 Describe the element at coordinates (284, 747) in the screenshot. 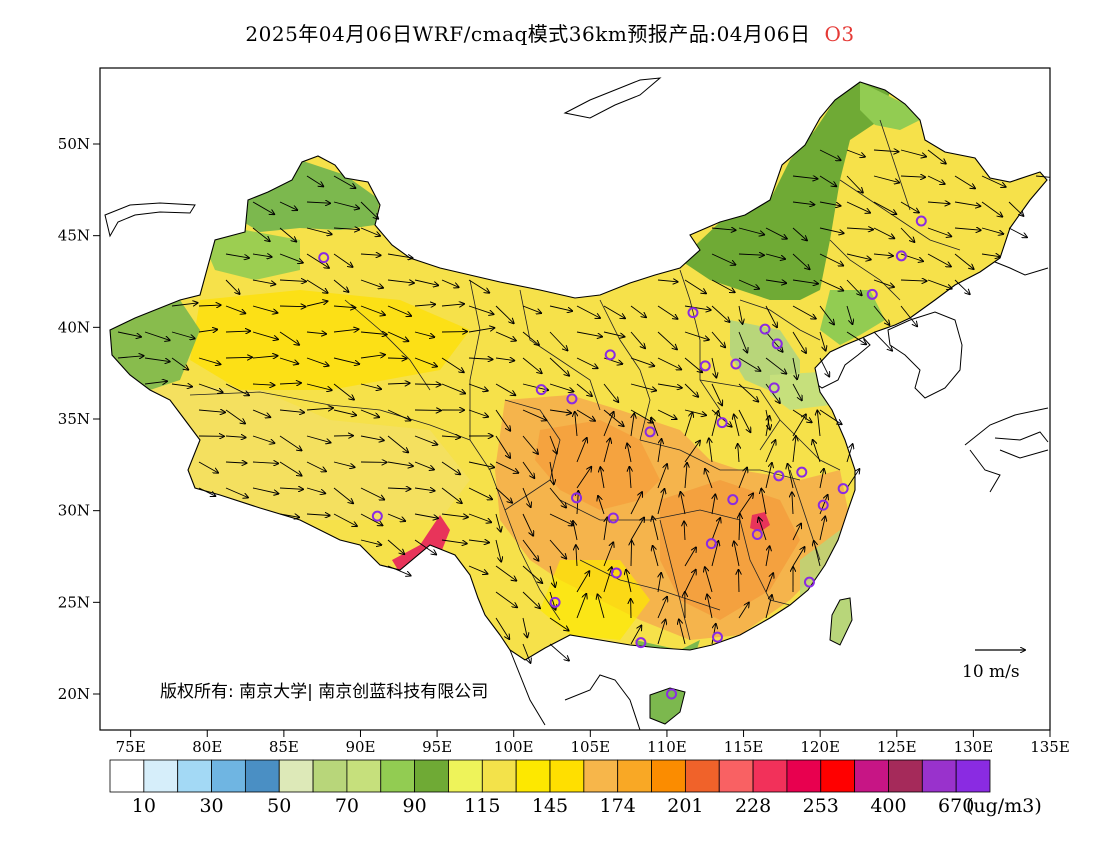

I see `lon-tick-label: 85E` at that location.